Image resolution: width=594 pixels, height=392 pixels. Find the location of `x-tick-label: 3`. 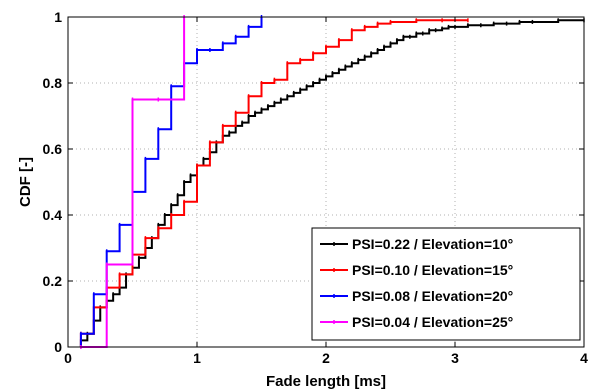

x-tick-label: 3 is located at coordinates (455, 358).